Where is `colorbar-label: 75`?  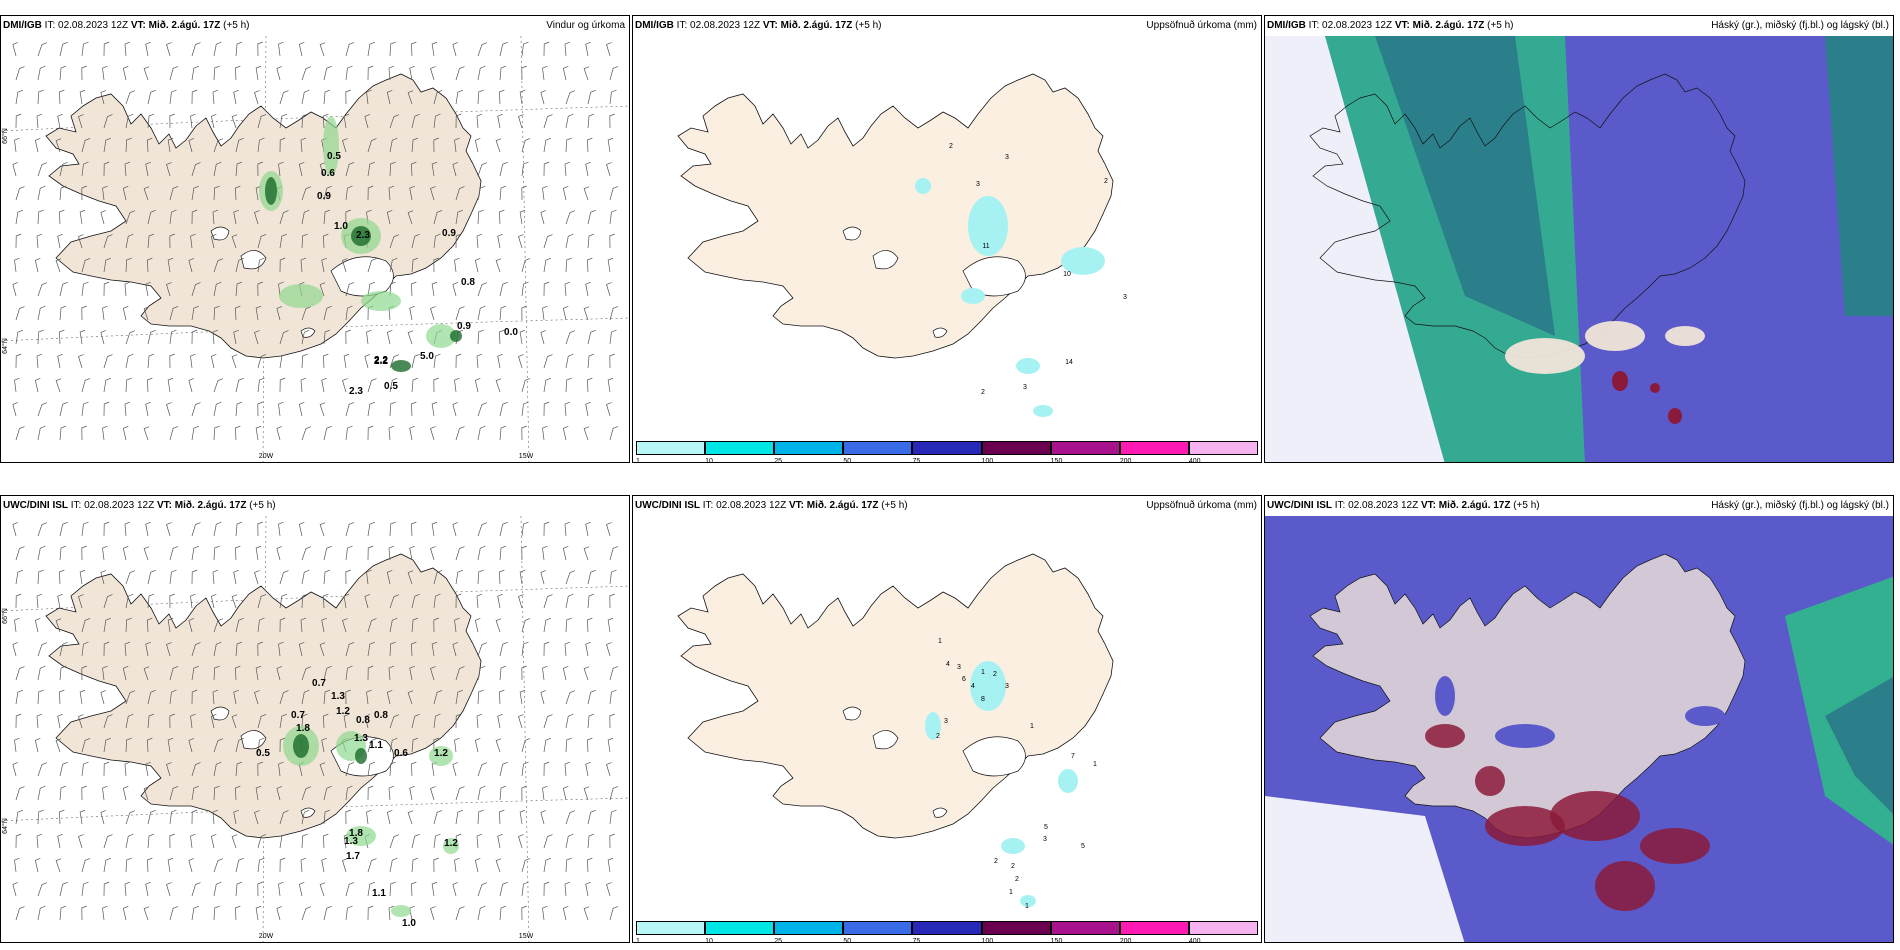 colorbar-label: 75 is located at coordinates (916, 460).